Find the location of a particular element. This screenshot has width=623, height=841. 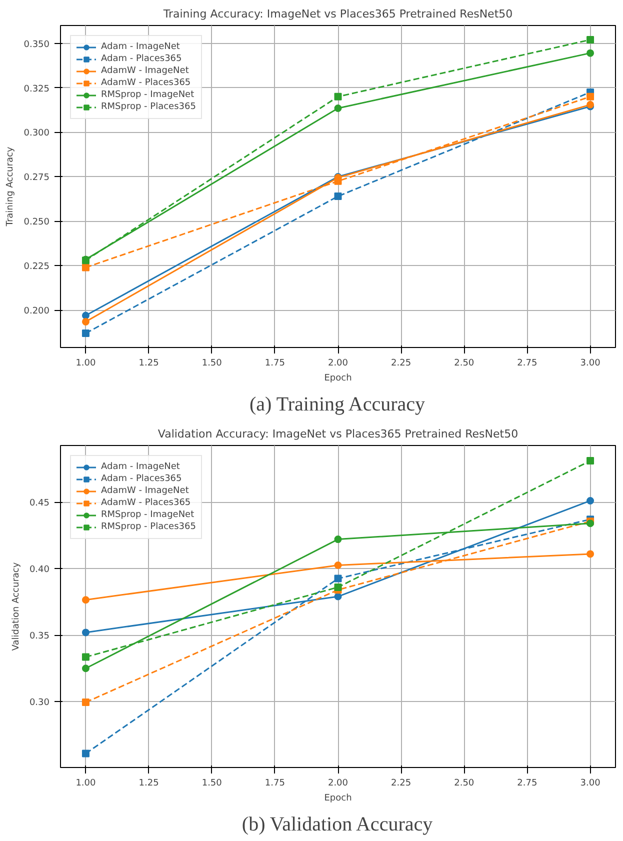

chart-title: Validation Accuracy: ImageNet vs Places365 Pretrained ResNet50 is located at coordinates (338, 434).